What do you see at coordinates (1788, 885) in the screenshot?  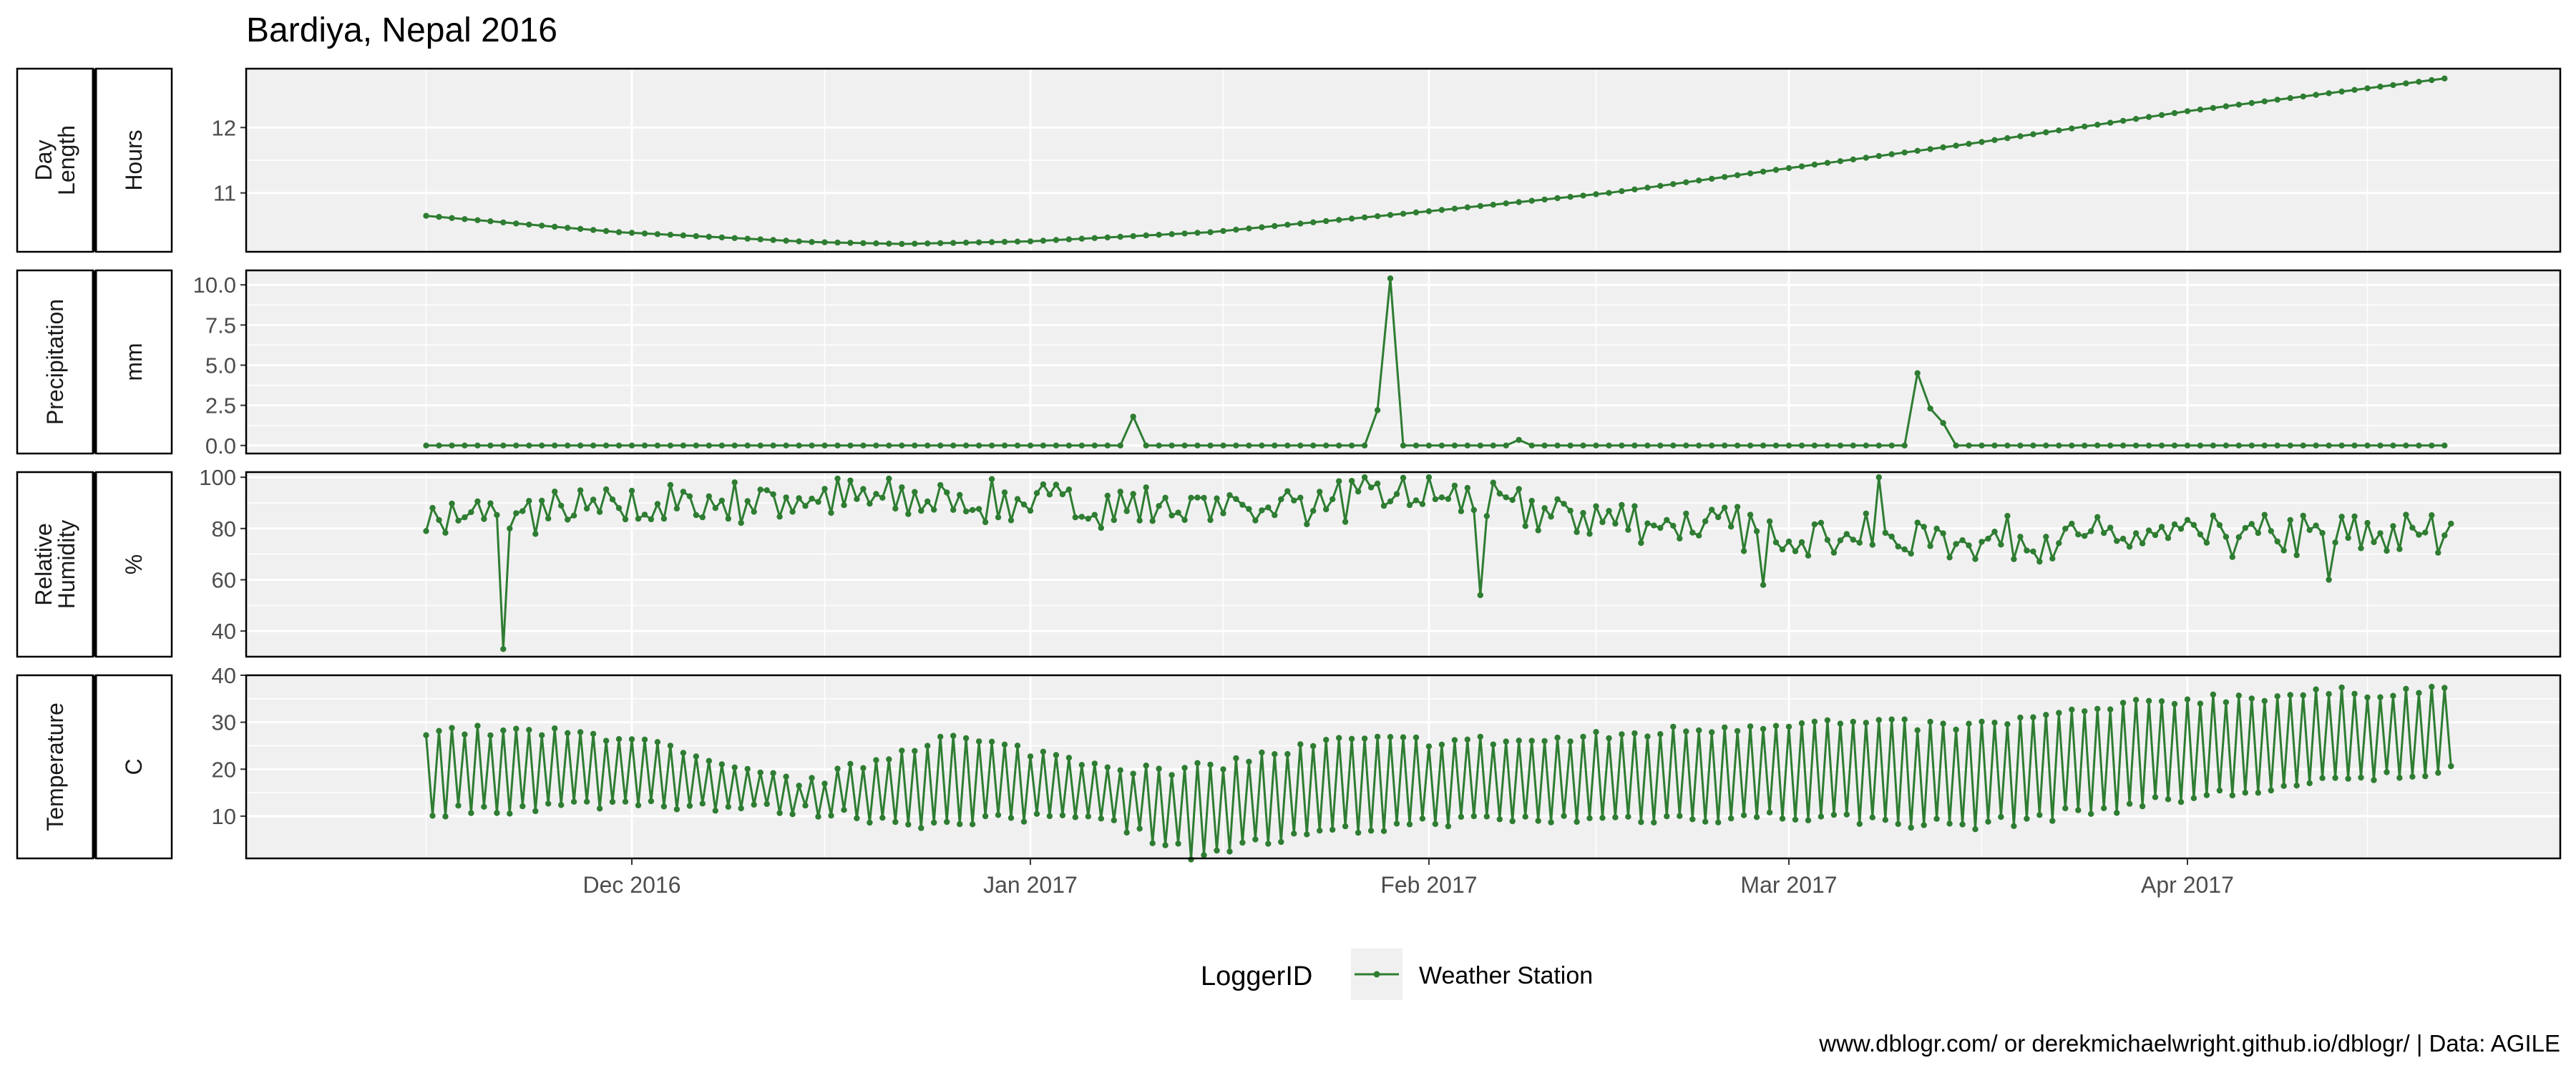 I see `x-tick-label: Mar 2017` at bounding box center [1788, 885].